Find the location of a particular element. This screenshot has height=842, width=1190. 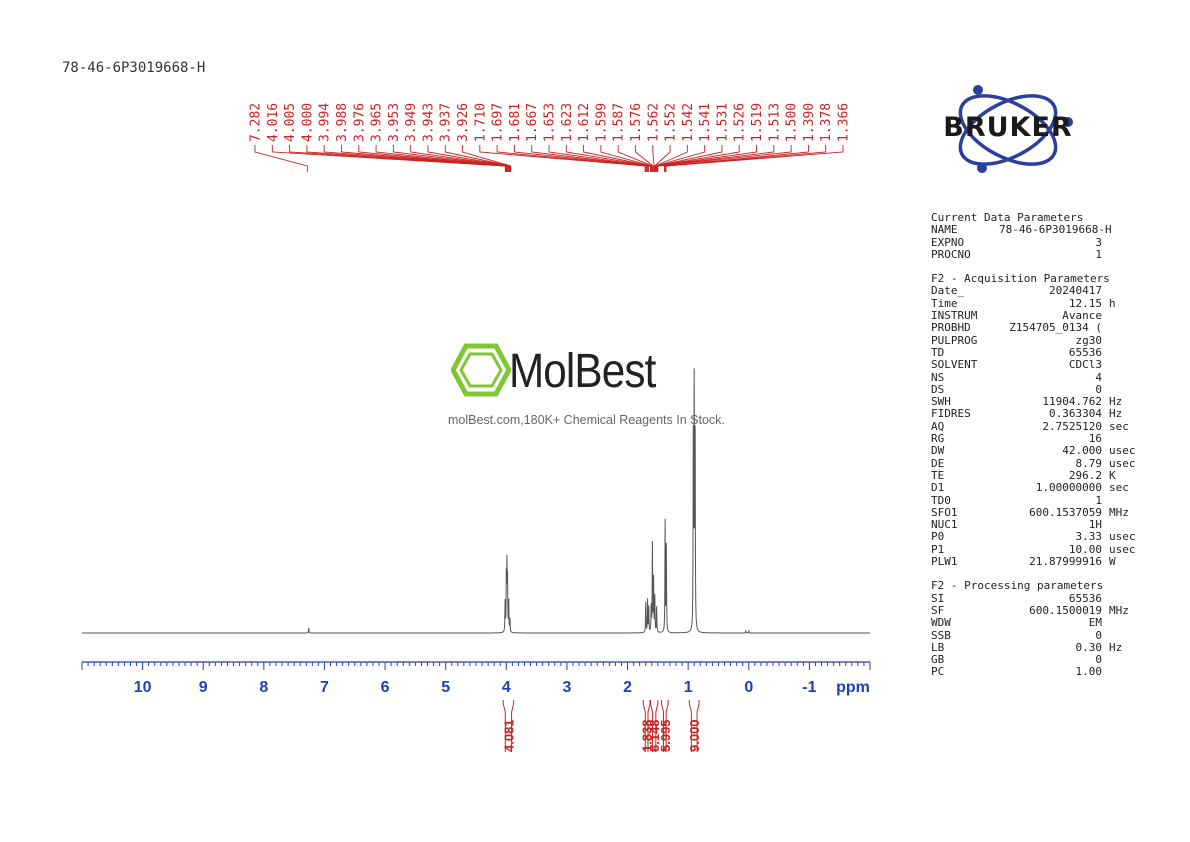

param-row: PULPROG zg30 is located at coordinates (1051, 340).